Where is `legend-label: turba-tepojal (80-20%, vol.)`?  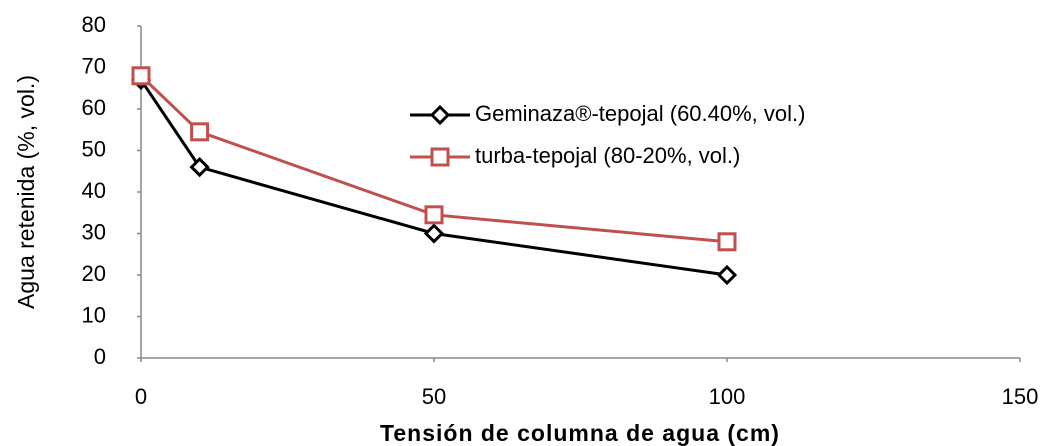
legend-label: turba-tepojal (80-20%, vol.) is located at coordinates (607, 155).